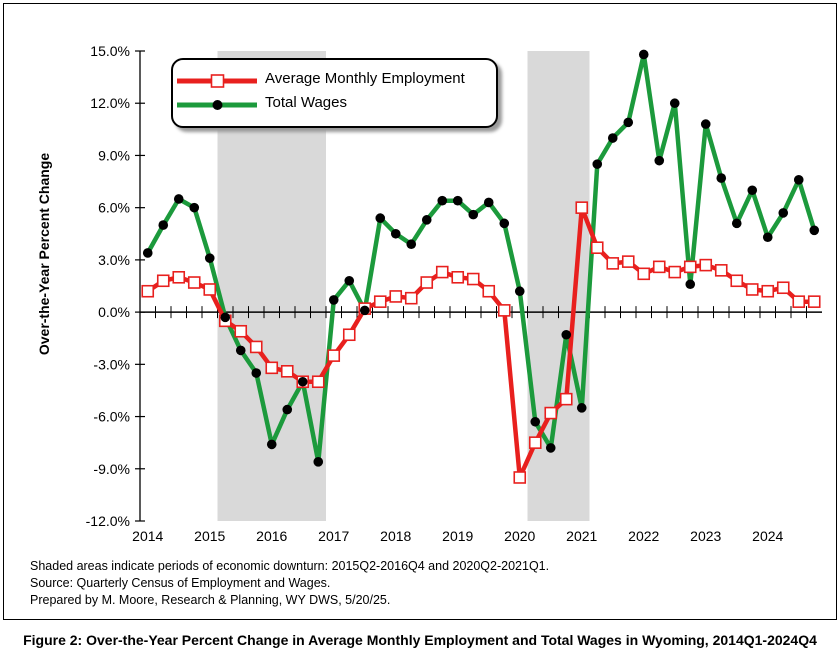 This screenshot has height=661, width=840. What do you see at coordinates (333, 536) in the screenshot?
I see `x-tick-label: 2017` at bounding box center [333, 536].